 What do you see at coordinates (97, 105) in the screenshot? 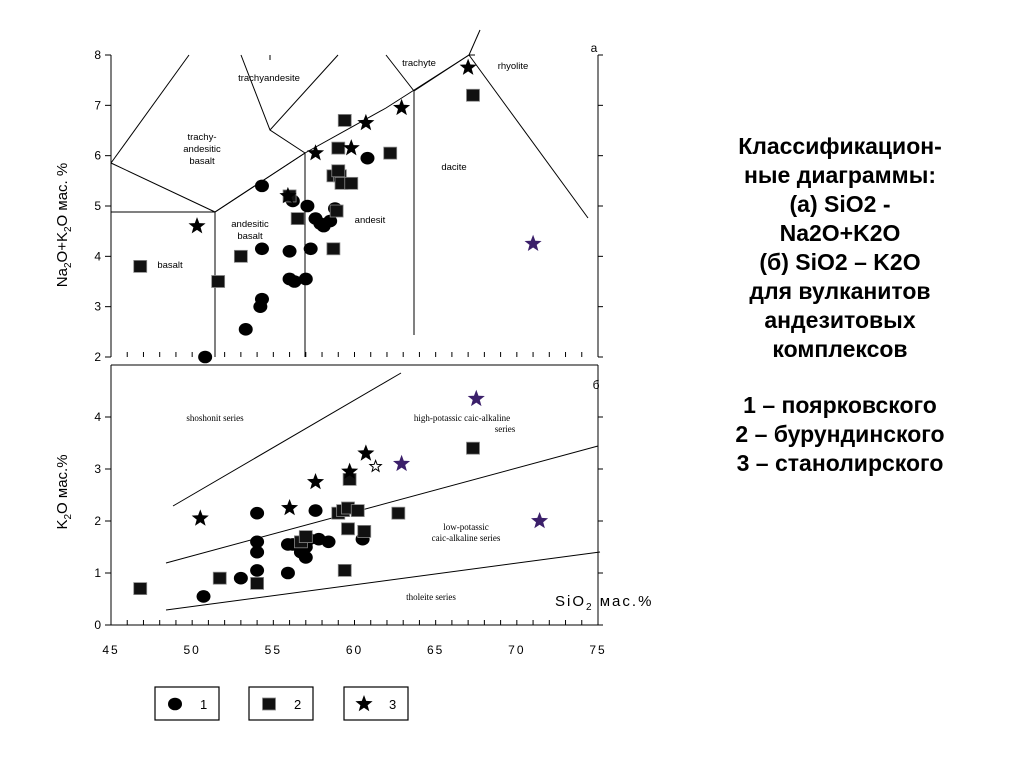
I see `y-tick-label: 7` at bounding box center [97, 105].